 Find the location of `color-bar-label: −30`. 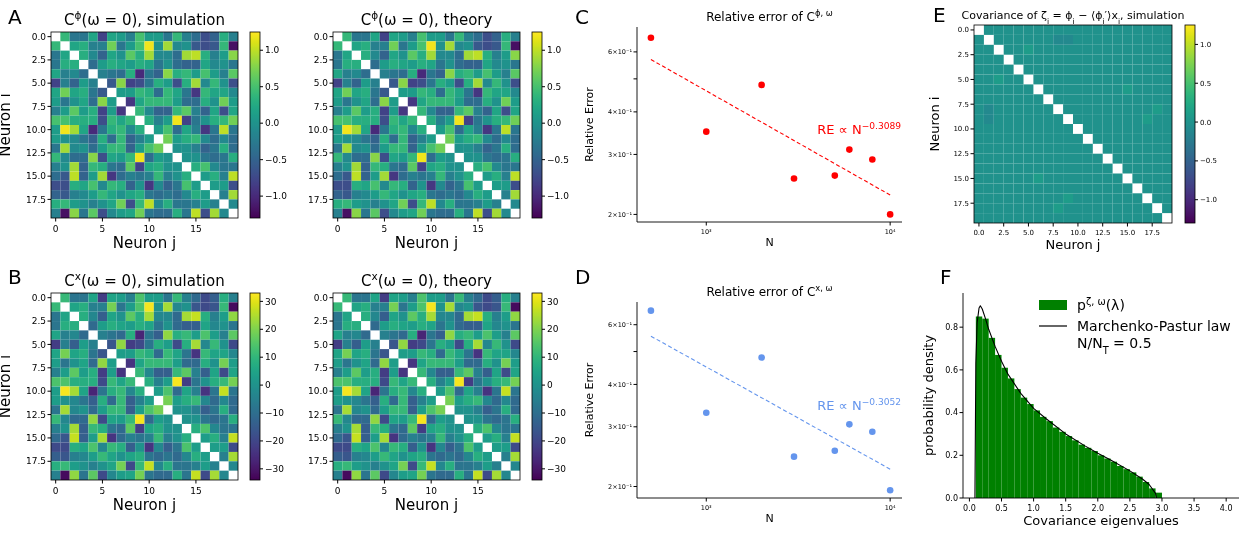

color-bar-label: −30 is located at coordinates (275, 468).